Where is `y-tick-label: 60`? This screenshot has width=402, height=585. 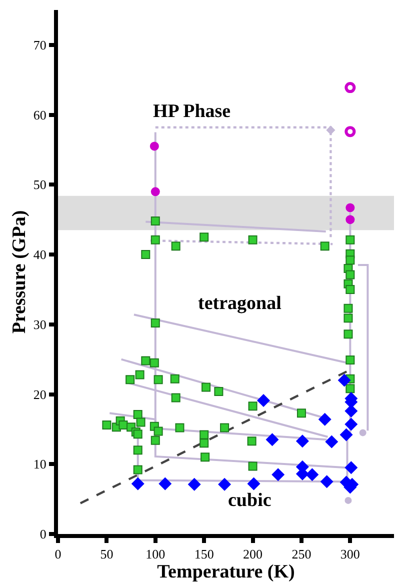 y-tick-label: 60 is located at coordinates (39, 114).